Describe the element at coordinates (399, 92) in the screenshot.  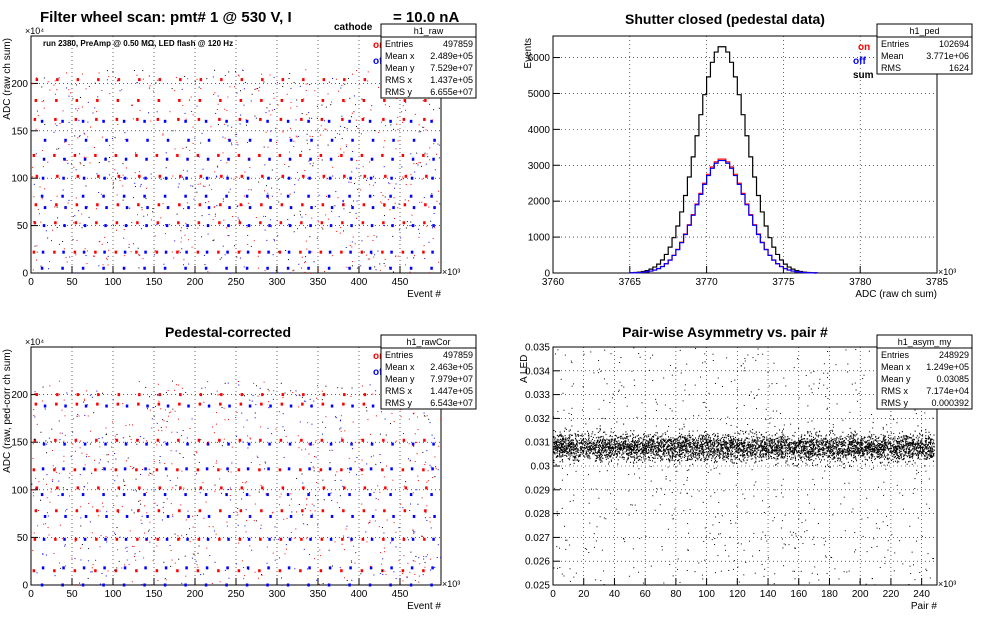
I see `stats-label: RMS y` at that location.